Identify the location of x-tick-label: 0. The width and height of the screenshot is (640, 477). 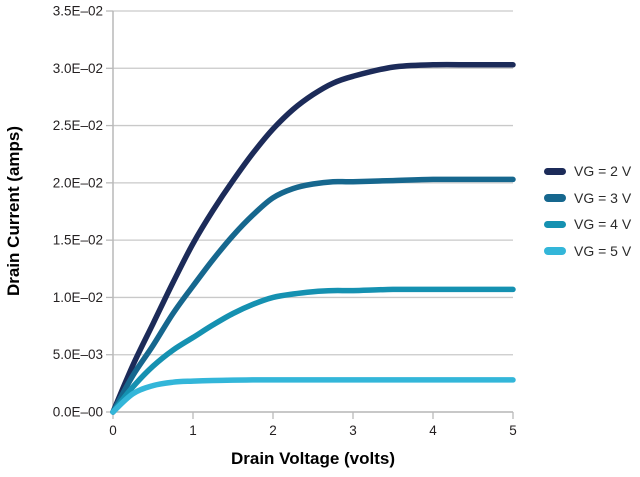
(113, 430).